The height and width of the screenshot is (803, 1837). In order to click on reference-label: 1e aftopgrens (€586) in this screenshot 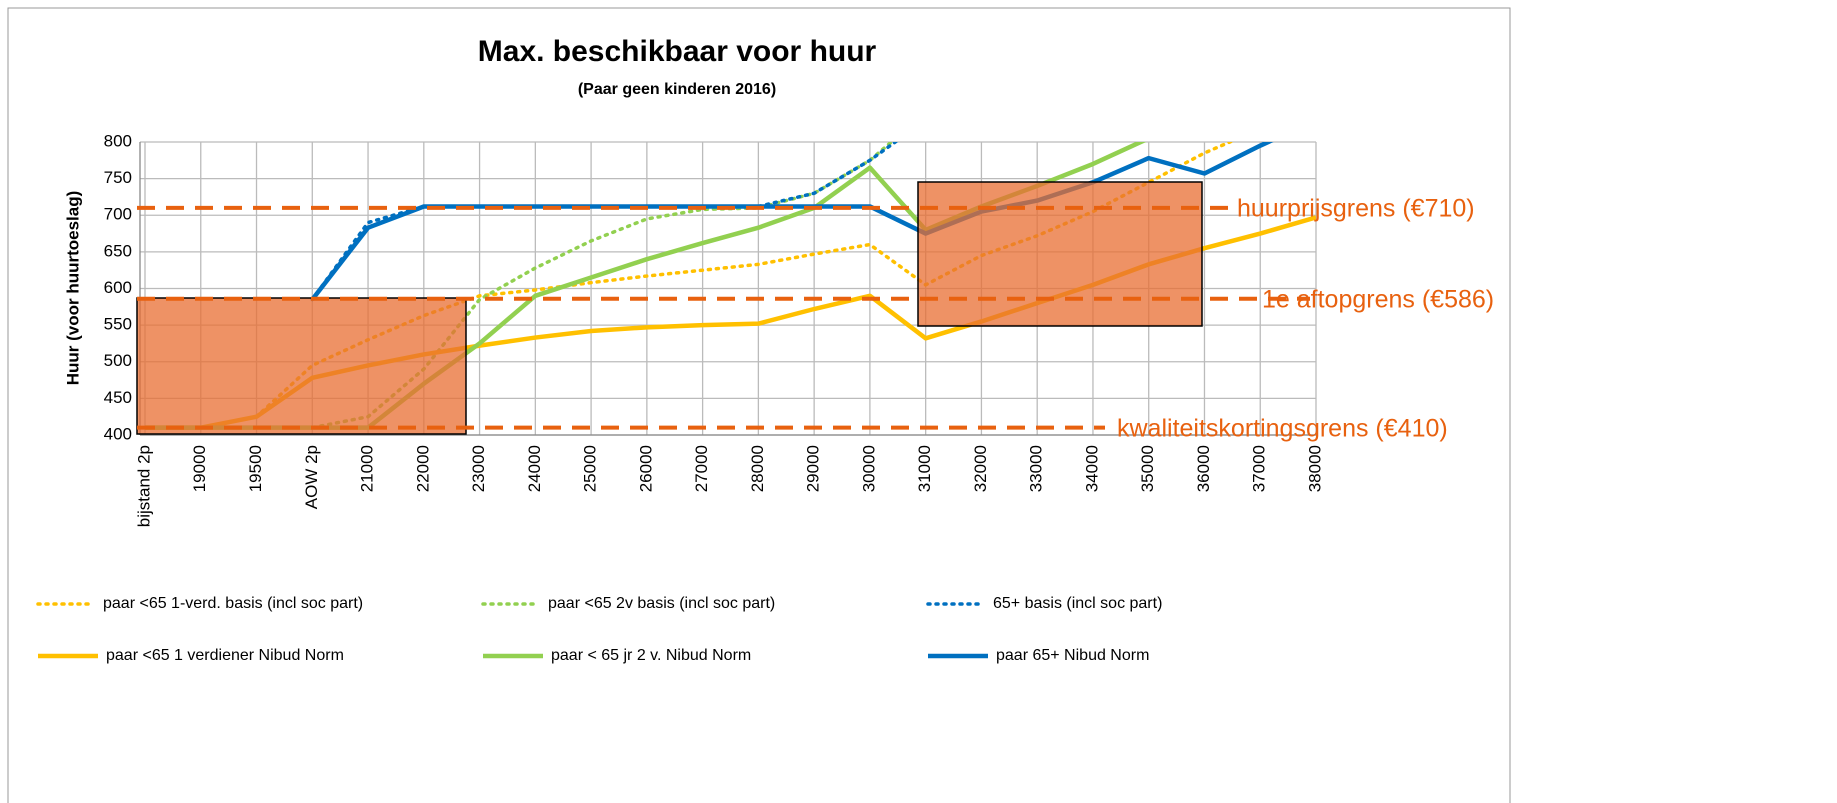, I will do `click(1378, 299)`.